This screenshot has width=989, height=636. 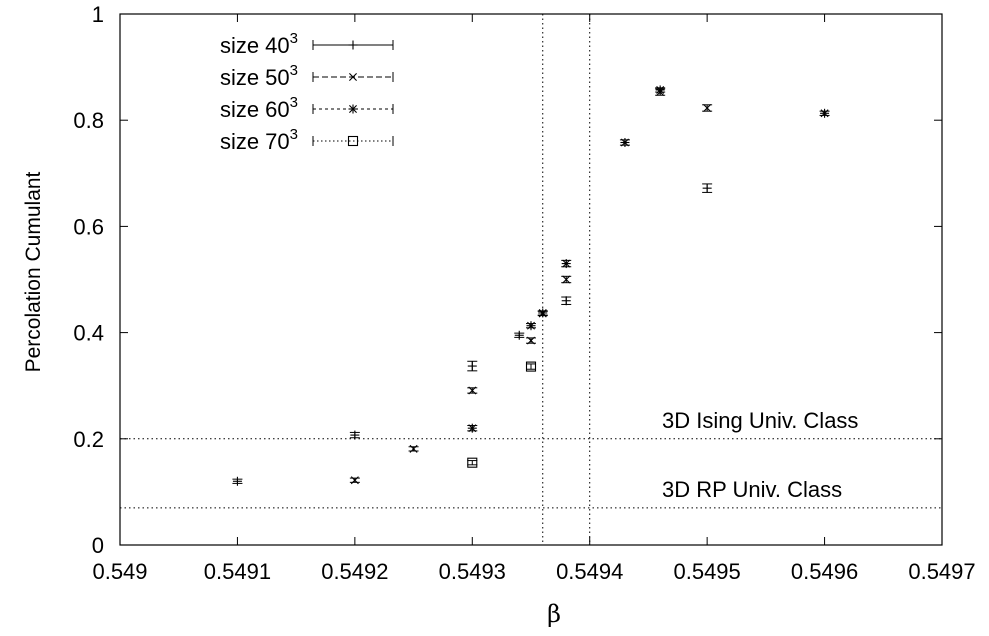 I want to click on reference-line-label: 3D RP Univ. Class, so click(x=752, y=489).